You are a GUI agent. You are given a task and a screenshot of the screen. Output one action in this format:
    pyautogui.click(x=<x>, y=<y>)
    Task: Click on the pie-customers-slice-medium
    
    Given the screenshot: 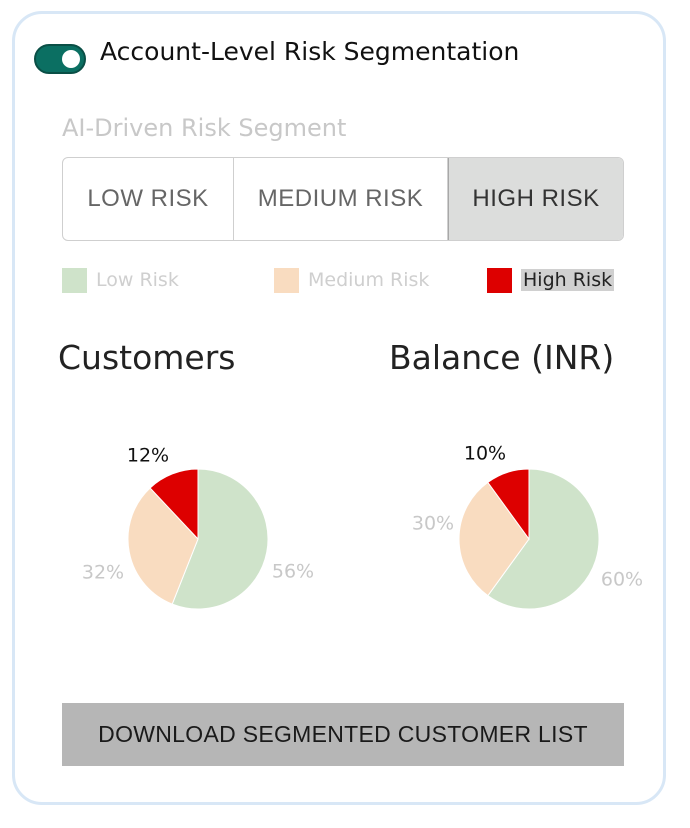 What is the action you would take?
    pyautogui.click(x=163, y=546)
    